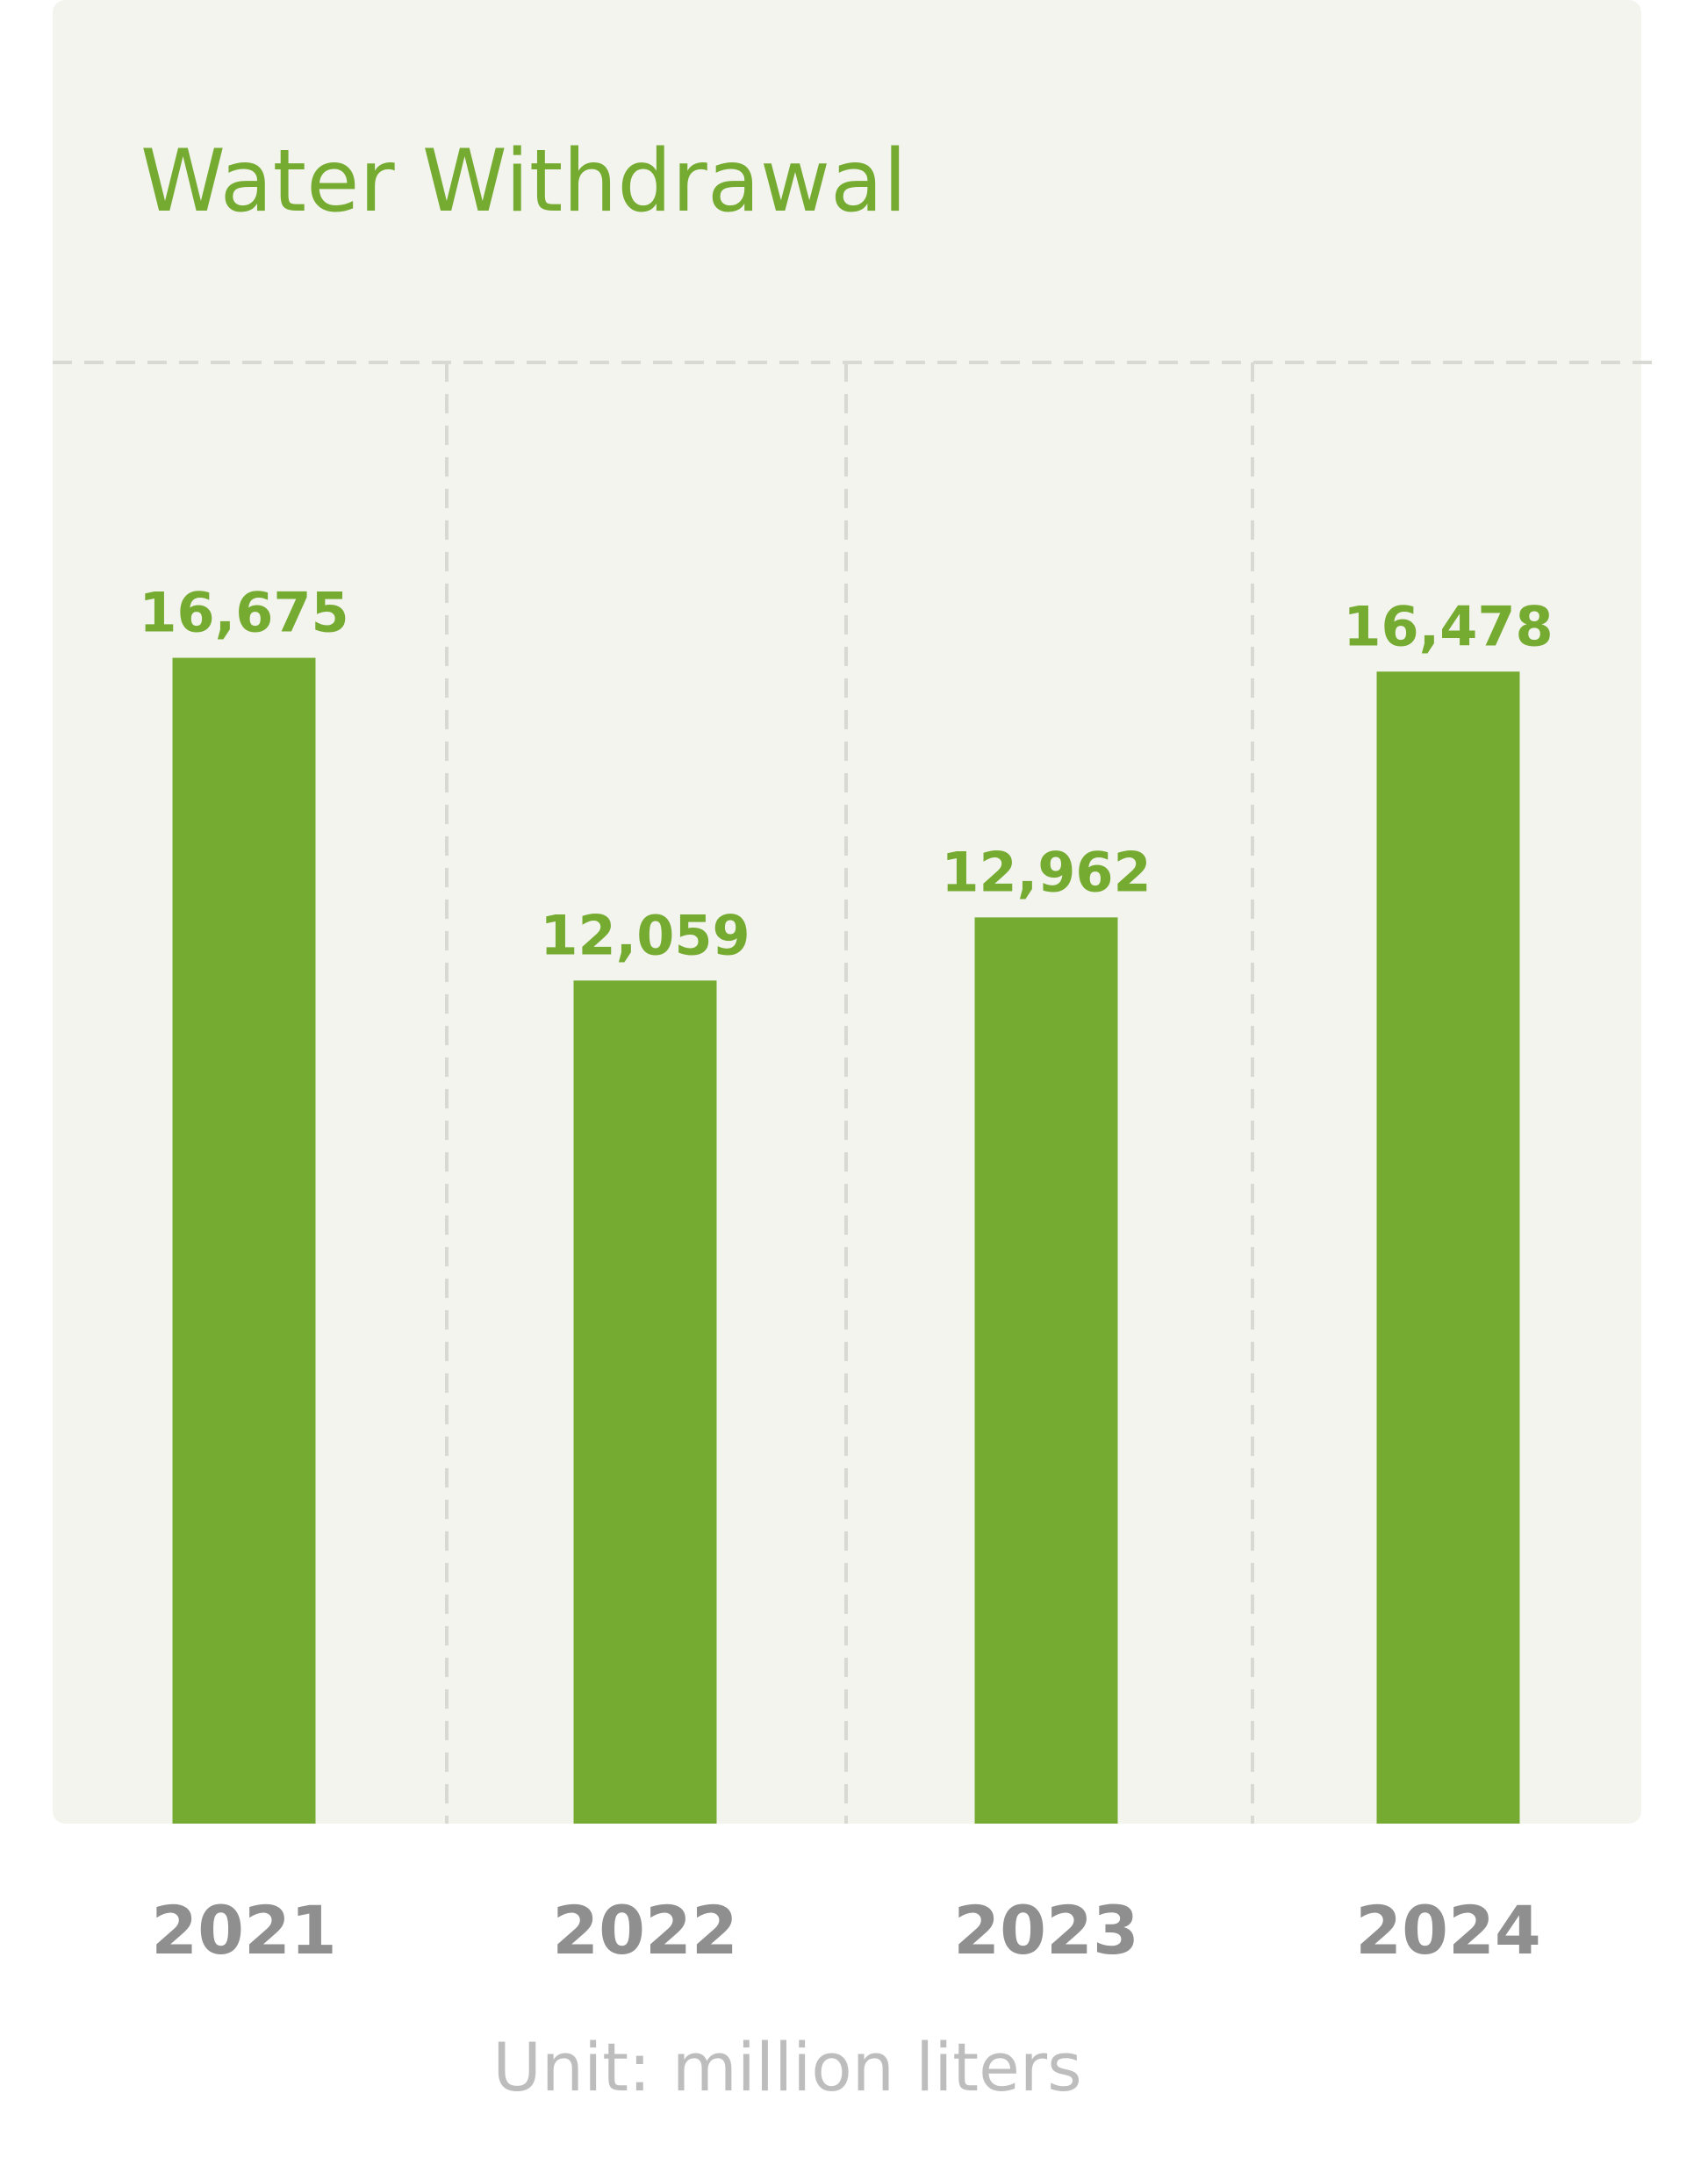 This screenshot has width=1708, height=2172. I want to click on chart-title: Water Withdrawal, so click(523, 182).